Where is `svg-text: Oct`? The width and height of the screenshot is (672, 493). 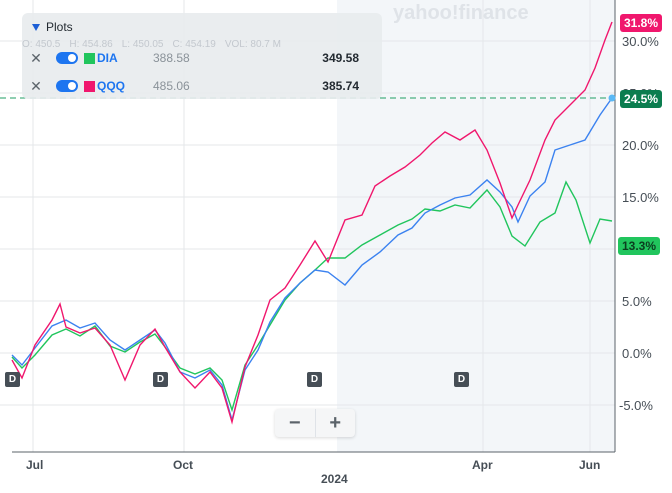
svg-text: Oct is located at coordinates (183, 465).